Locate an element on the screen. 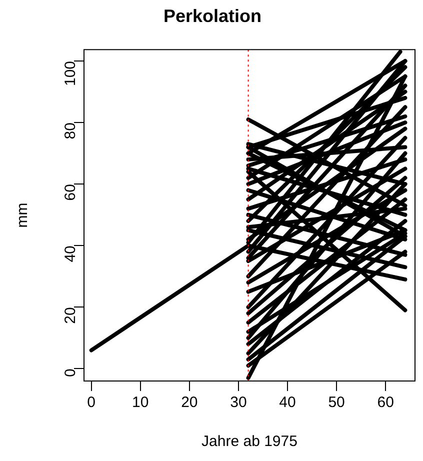 The height and width of the screenshot is (461, 423). y-tick-label: 100 is located at coordinates (71, 73).